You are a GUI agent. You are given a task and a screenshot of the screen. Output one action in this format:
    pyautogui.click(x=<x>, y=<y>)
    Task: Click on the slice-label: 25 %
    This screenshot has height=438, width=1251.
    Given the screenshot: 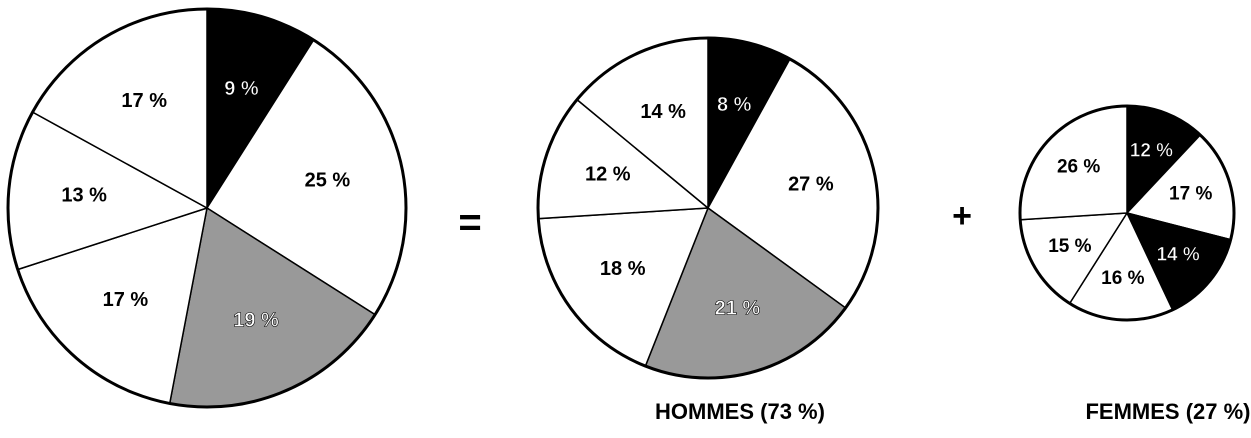 What is the action you would take?
    pyautogui.click(x=328, y=180)
    